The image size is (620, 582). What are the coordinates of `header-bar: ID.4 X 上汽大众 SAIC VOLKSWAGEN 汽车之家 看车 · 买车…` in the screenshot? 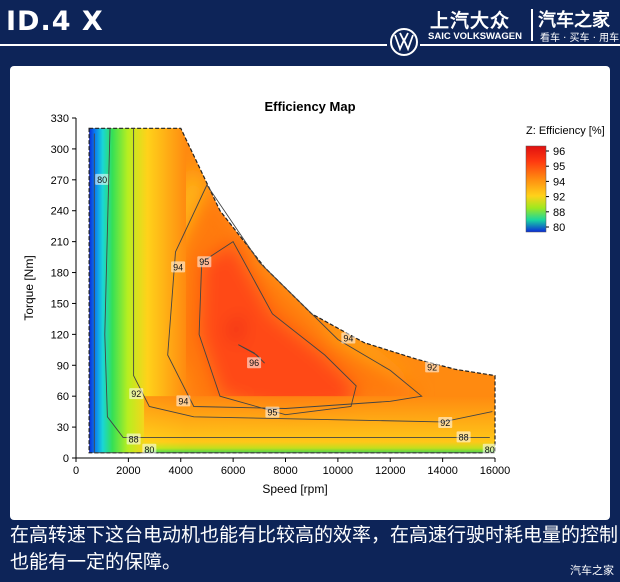 It's located at (310, 31).